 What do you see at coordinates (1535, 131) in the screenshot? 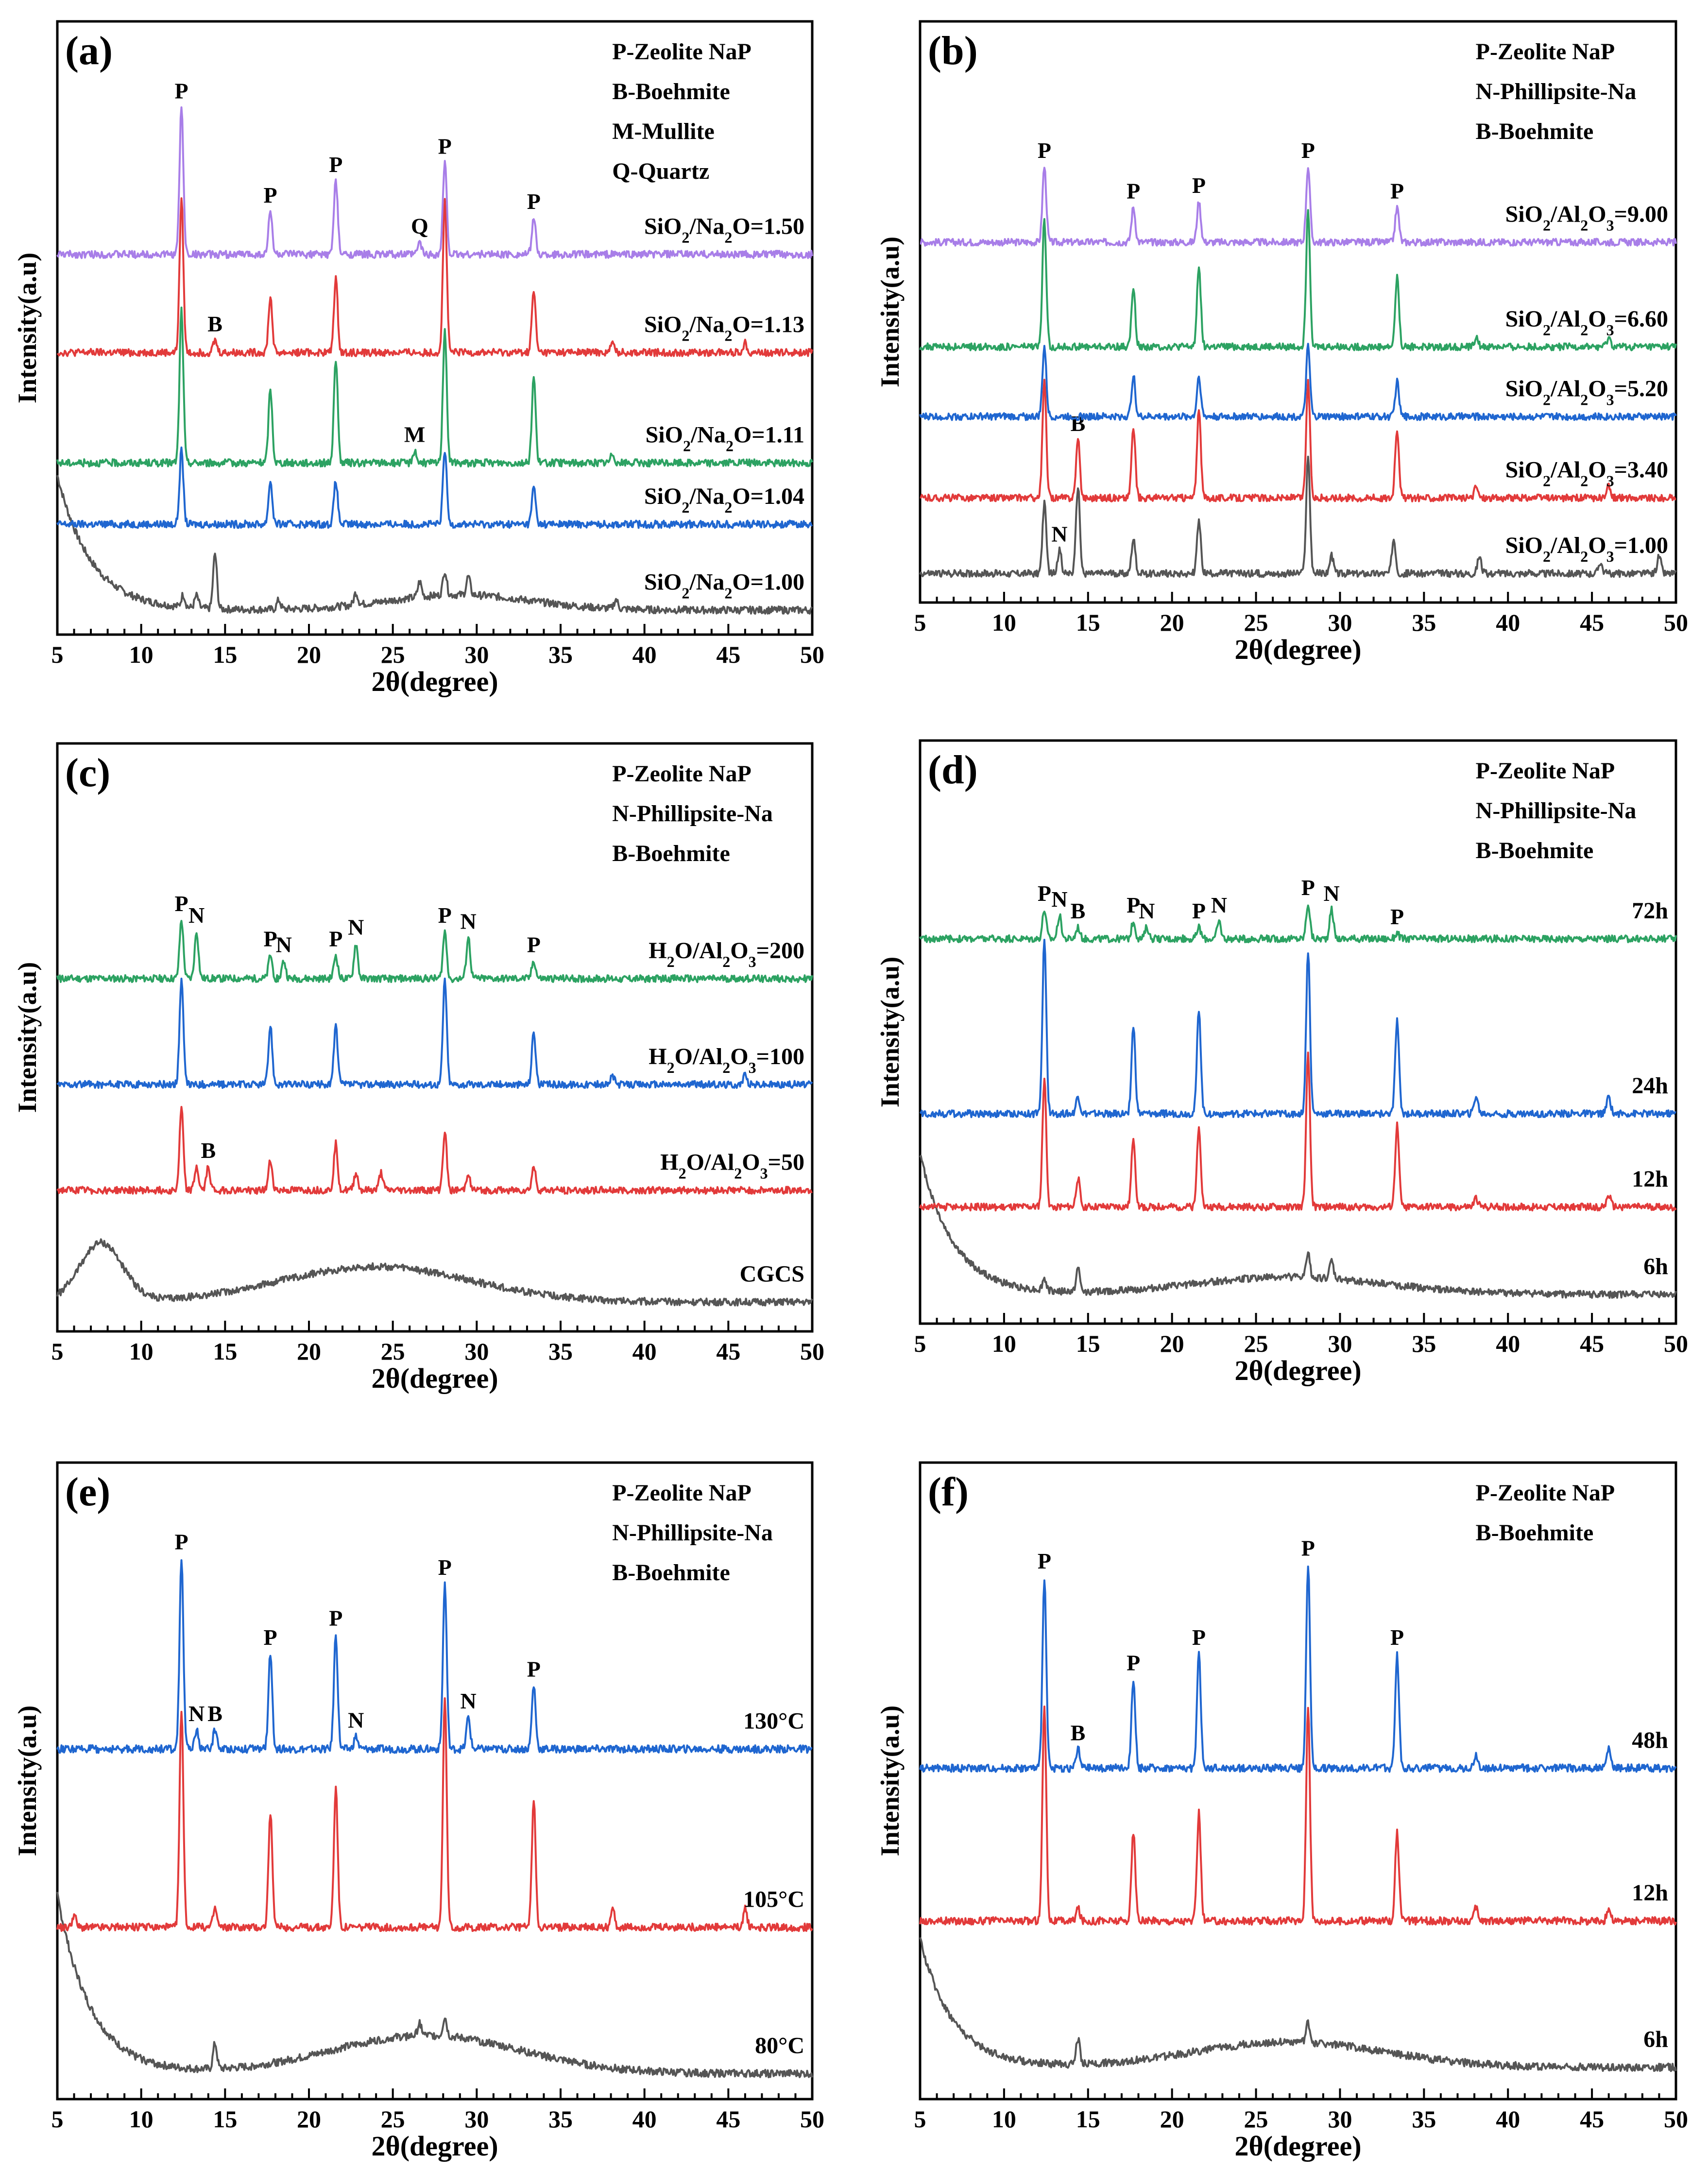
I see `phase-legend-entry: B-Boehmite` at bounding box center [1535, 131].